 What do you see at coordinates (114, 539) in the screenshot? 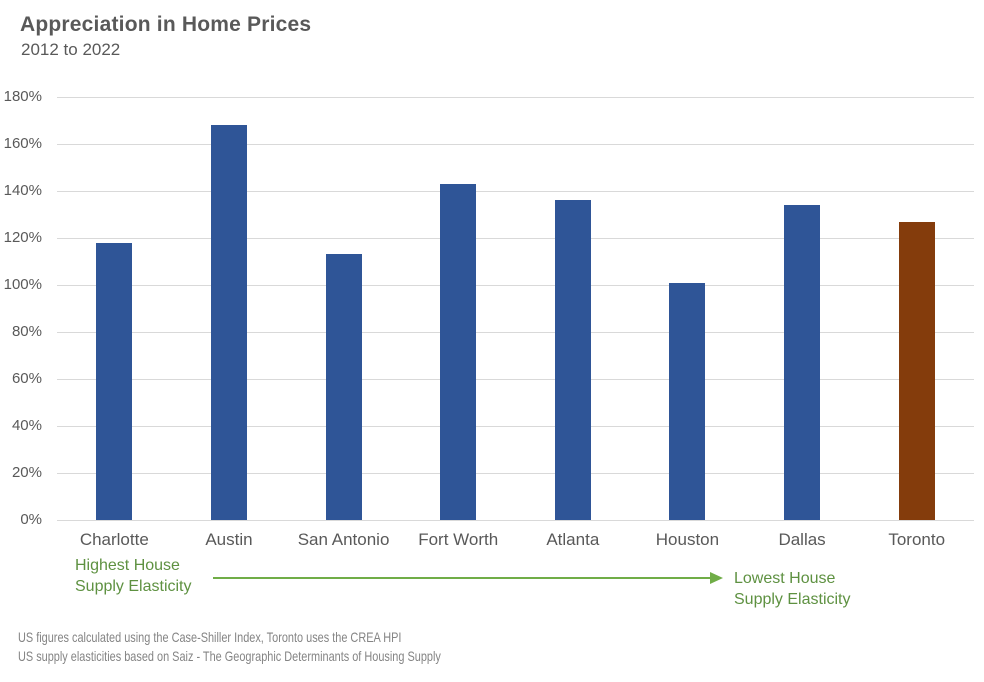
I see `x-tick-label-charlotte: Charlotte` at bounding box center [114, 539].